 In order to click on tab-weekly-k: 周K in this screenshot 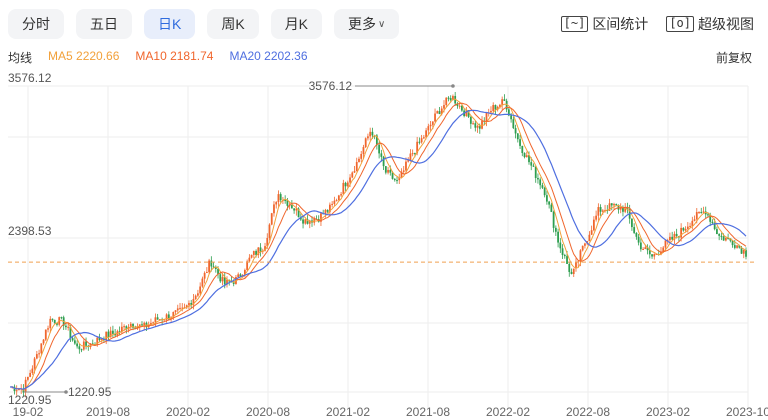, I will do `click(233, 24)`.